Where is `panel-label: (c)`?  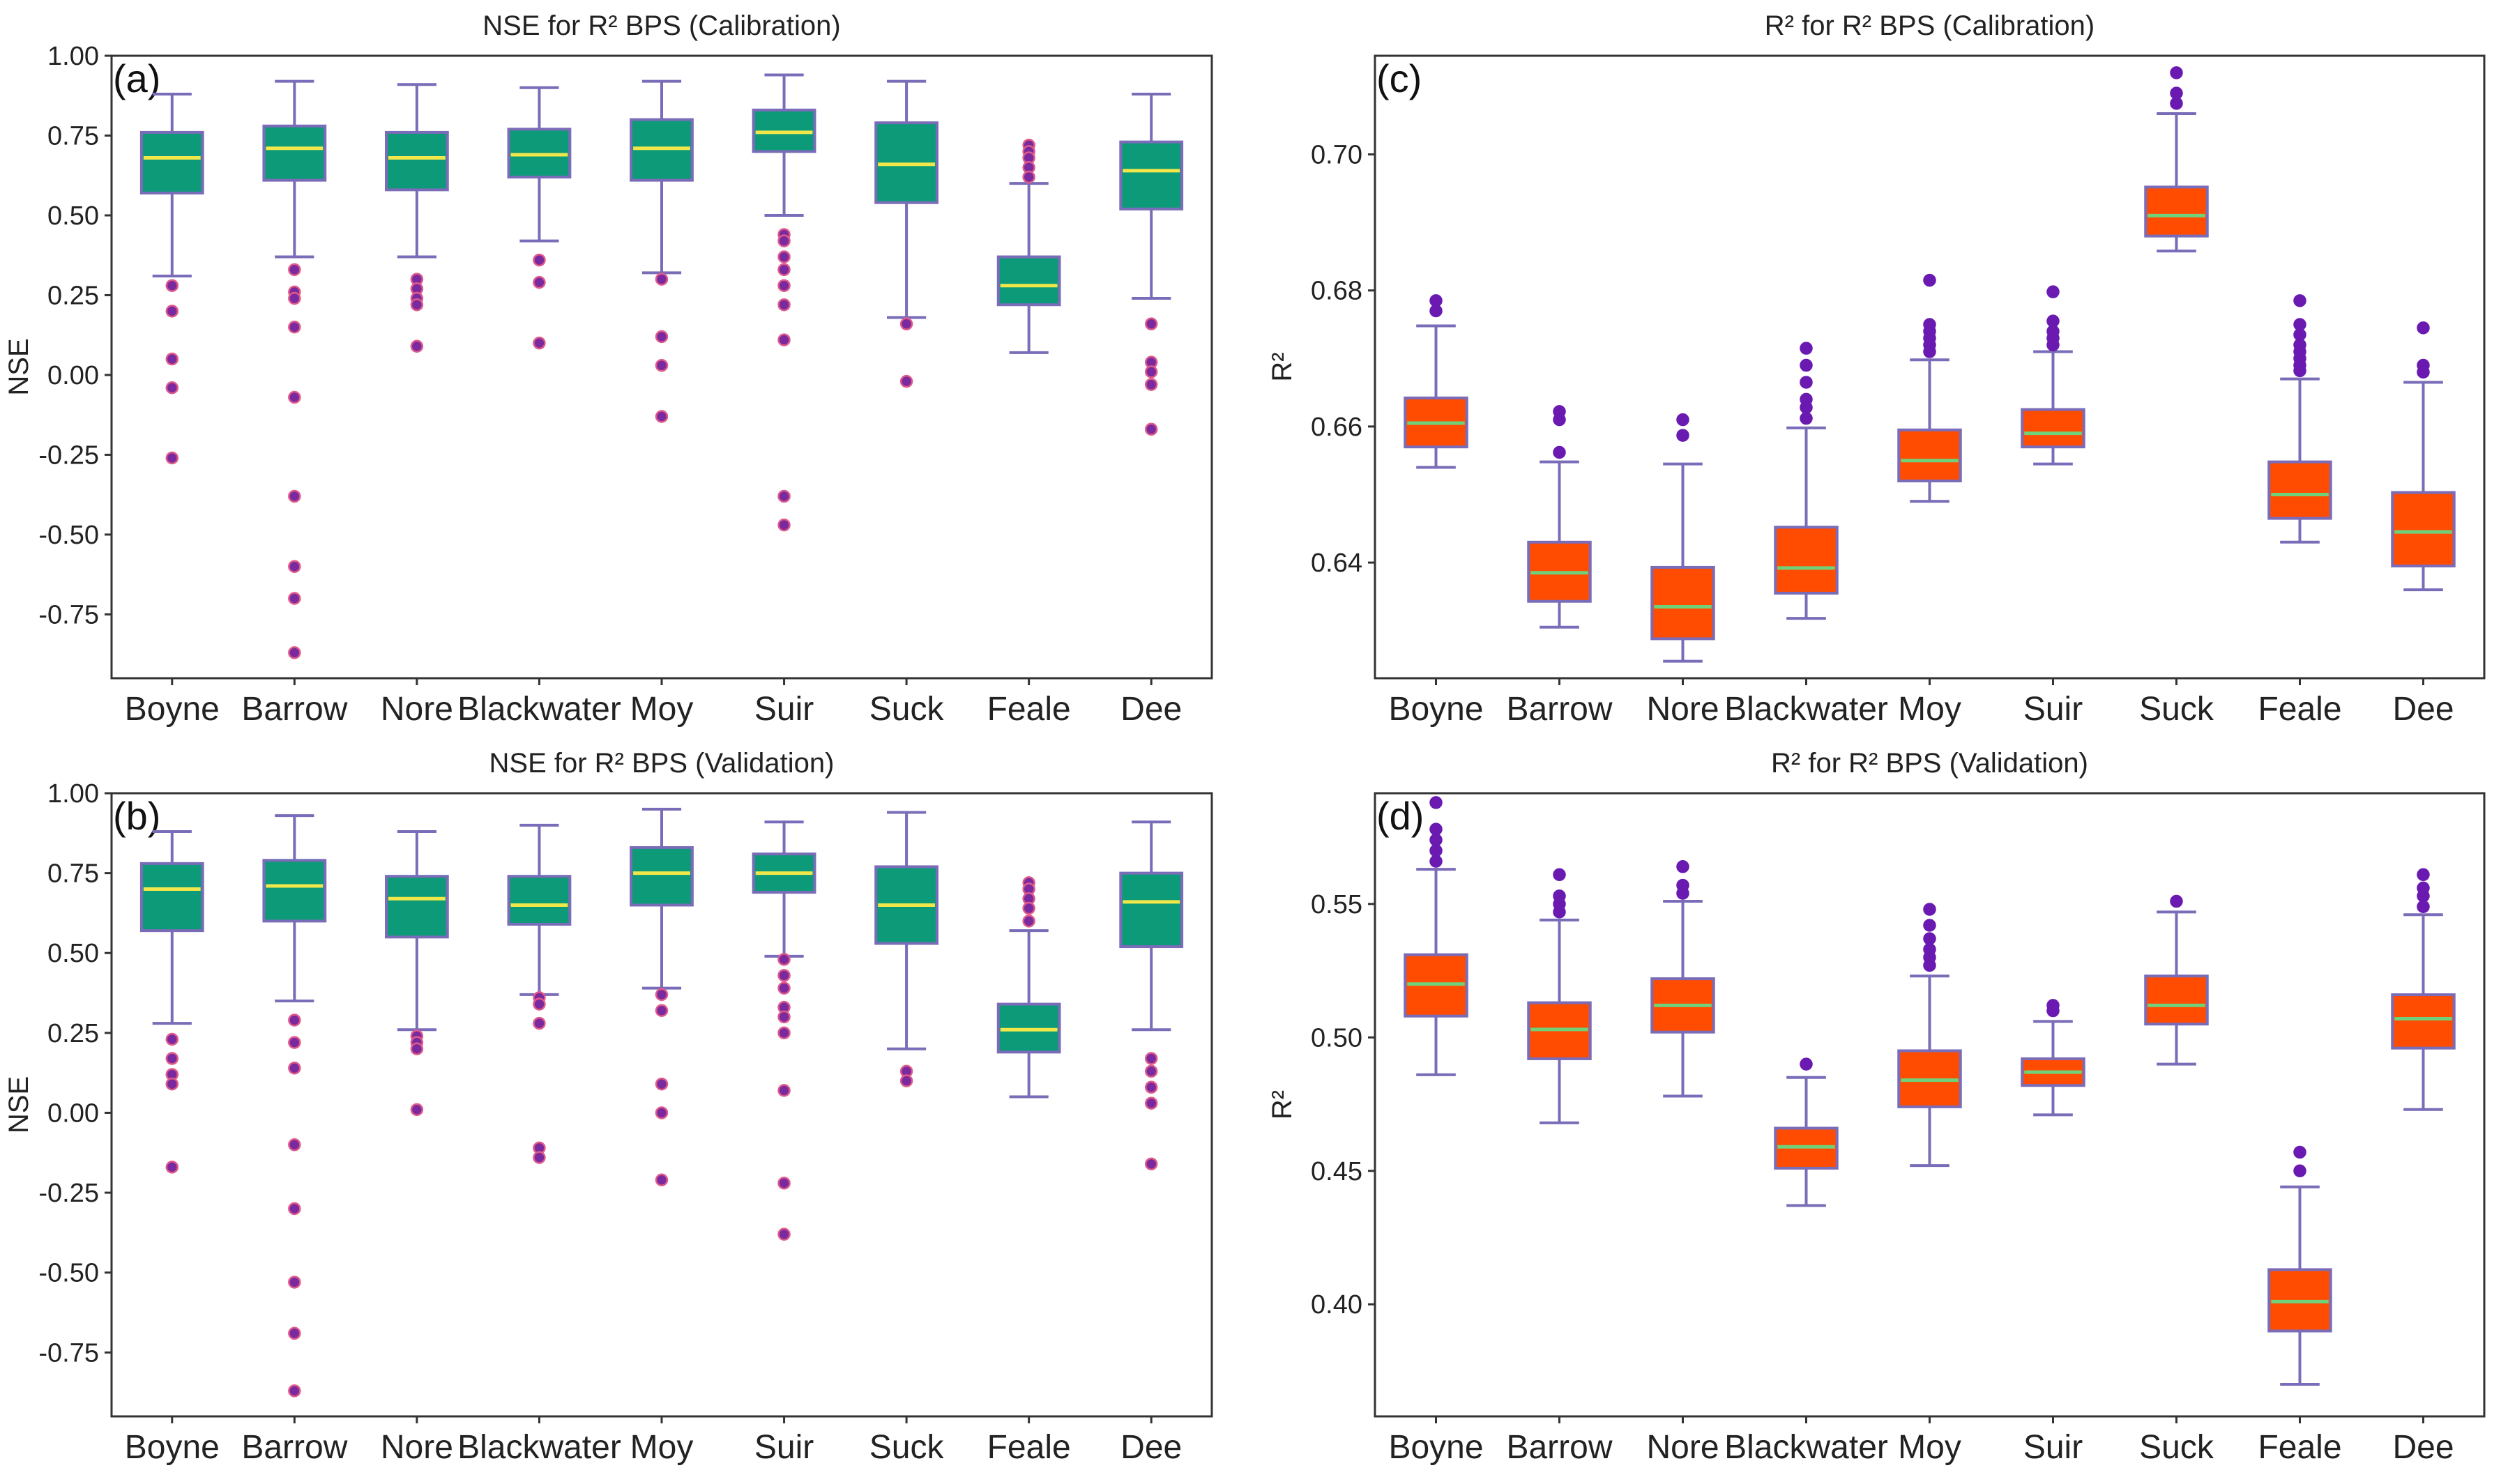 panel-label: (c) is located at coordinates (1399, 78).